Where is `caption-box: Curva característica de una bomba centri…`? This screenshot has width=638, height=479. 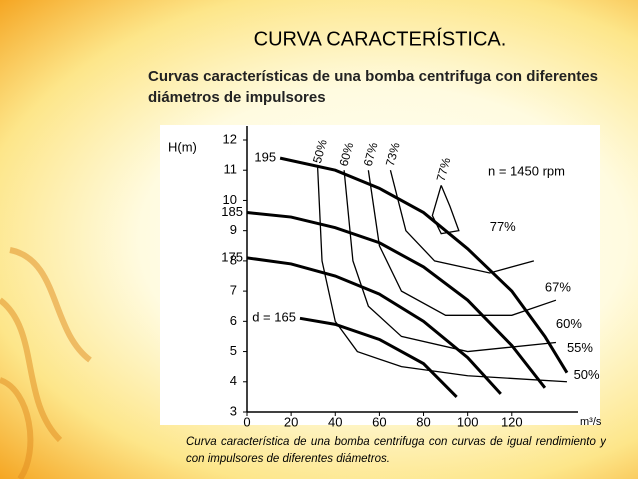 caption-box: Curva característica de una bomba centri… is located at coordinates (396, 450).